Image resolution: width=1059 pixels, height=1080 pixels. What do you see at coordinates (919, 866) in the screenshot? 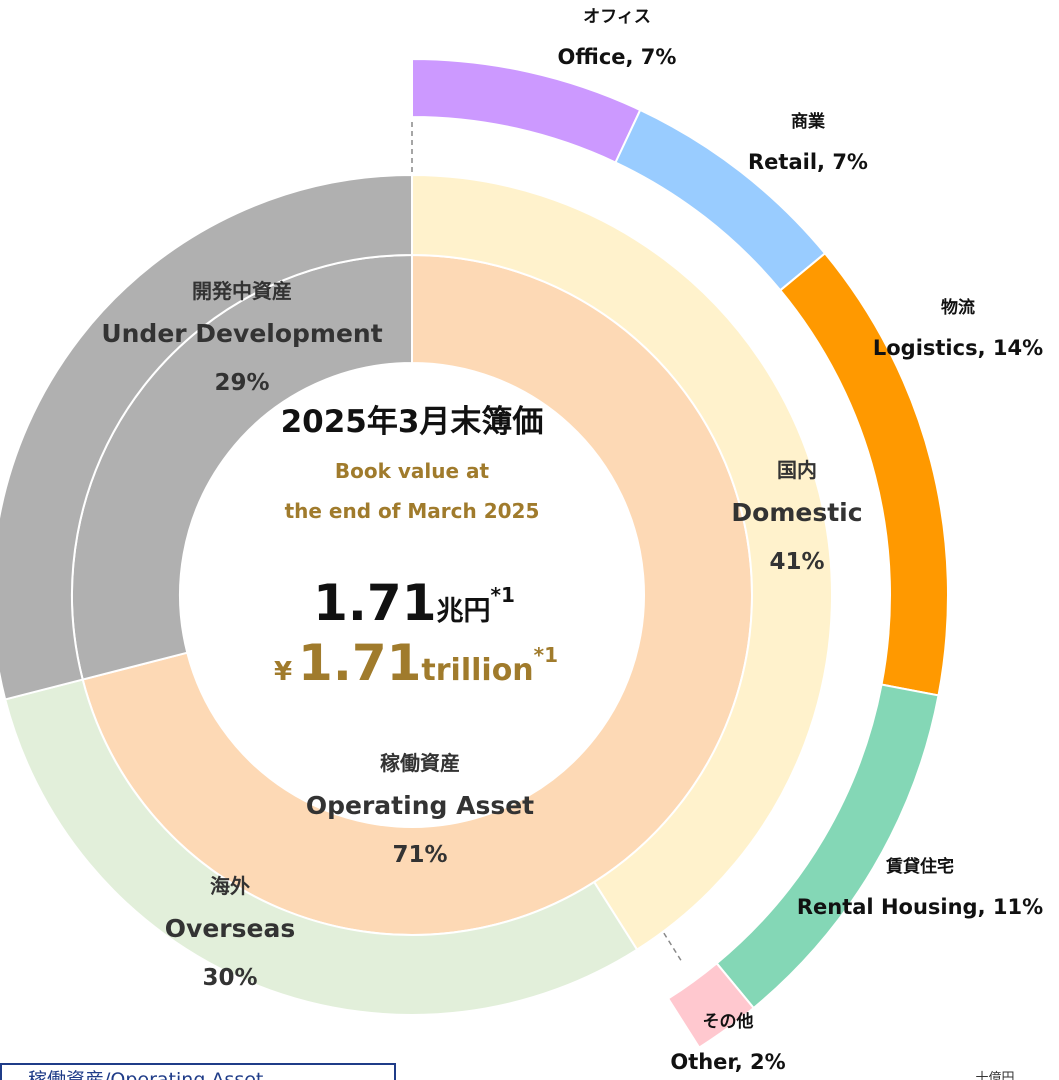
I see `segment-name-ja: 賃貸住宅` at bounding box center [919, 866].